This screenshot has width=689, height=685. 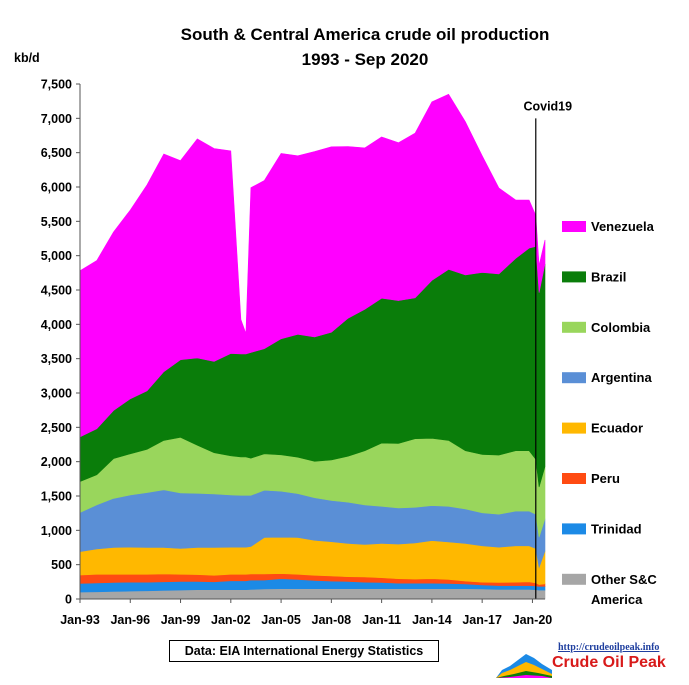 What do you see at coordinates (27, 58) in the screenshot?
I see `y-axis-label: kb/d` at bounding box center [27, 58].